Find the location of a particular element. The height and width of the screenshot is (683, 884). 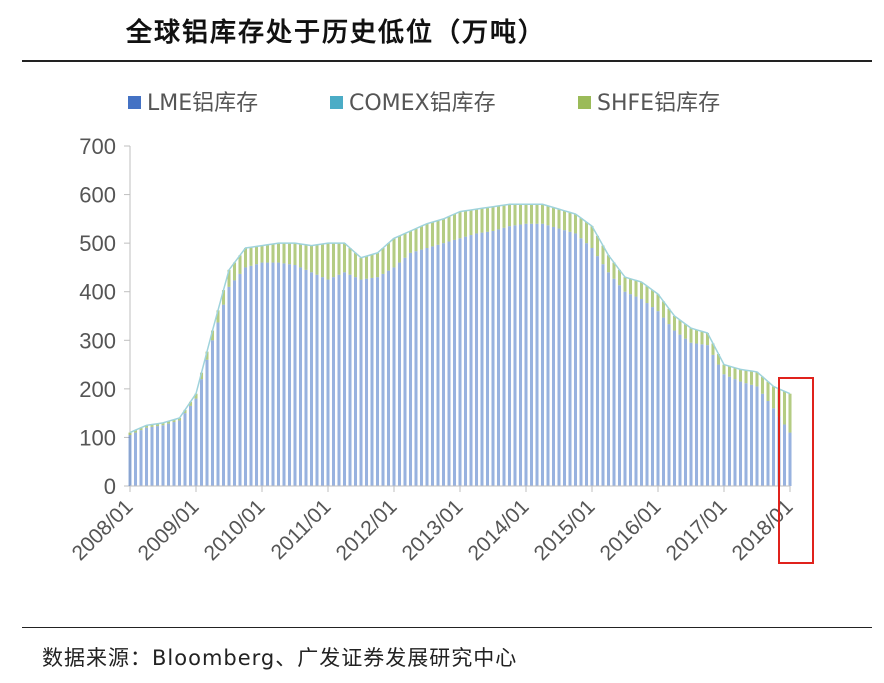

source-label: 数据来源： is located at coordinates (97, 658).